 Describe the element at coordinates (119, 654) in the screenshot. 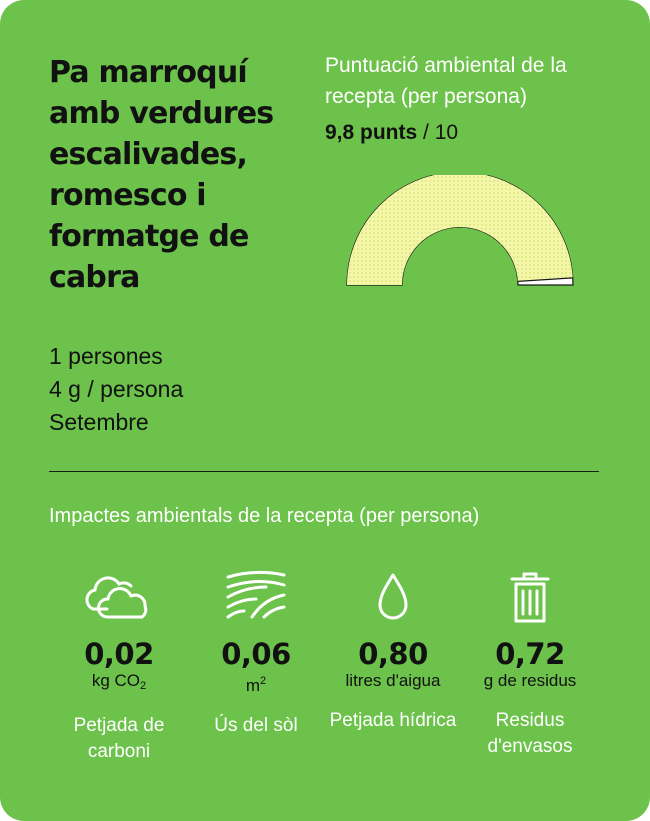

I see `carbon-value: 0,02` at that location.